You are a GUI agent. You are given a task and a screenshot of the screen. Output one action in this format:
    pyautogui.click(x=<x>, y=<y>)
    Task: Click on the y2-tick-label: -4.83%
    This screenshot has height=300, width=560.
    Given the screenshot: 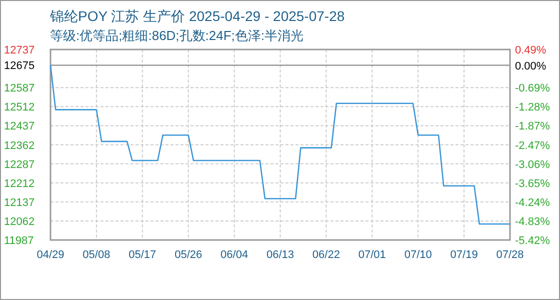 What is the action you would take?
    pyautogui.click(x=532, y=222)
    